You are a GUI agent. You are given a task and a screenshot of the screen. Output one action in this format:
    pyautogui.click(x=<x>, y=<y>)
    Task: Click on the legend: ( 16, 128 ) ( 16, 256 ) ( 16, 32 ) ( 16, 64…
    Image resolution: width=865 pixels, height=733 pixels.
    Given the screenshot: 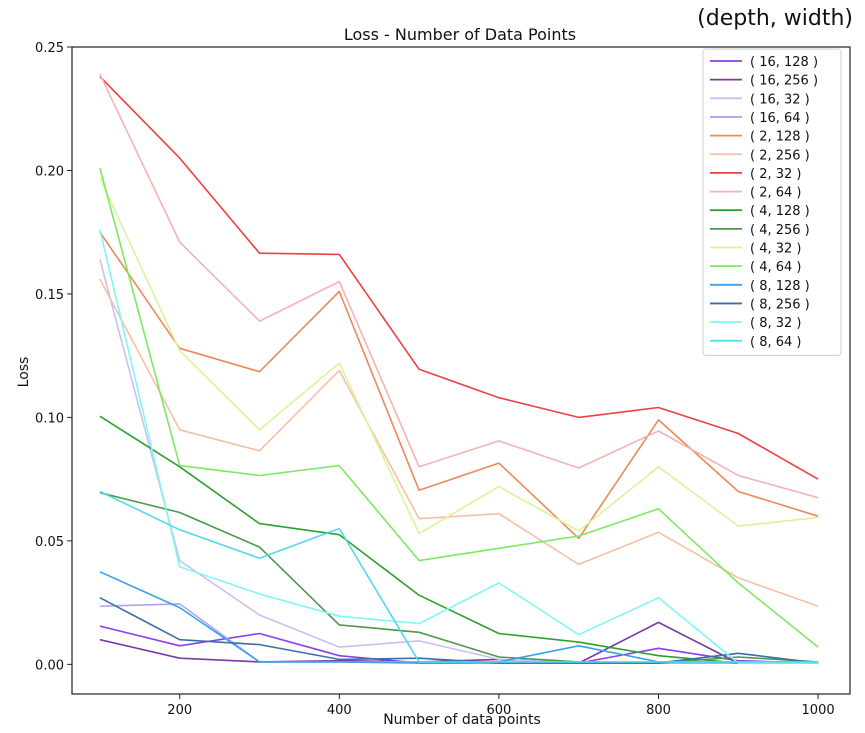 What is the action you would take?
    pyautogui.click(x=772, y=202)
    